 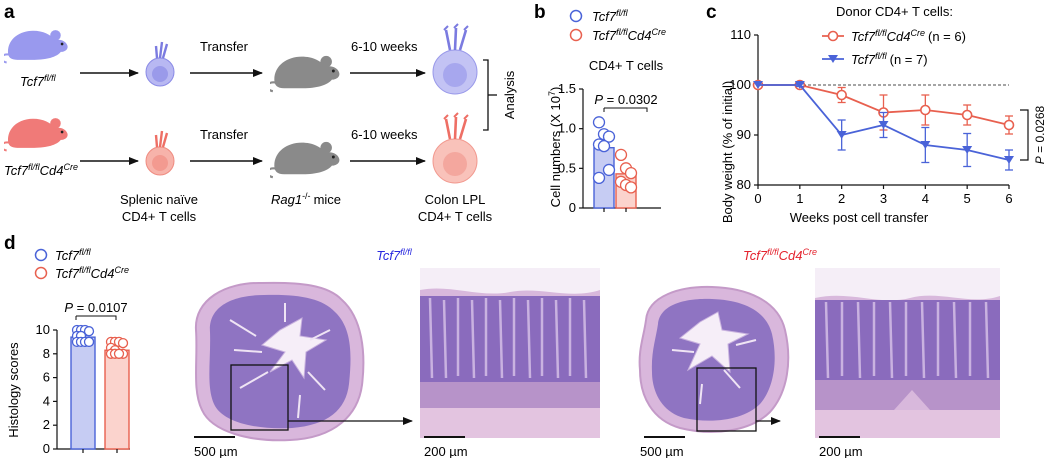 What do you see at coordinates (841, 198) in the screenshot?
I see `x-tick-label: 2` at bounding box center [841, 198].